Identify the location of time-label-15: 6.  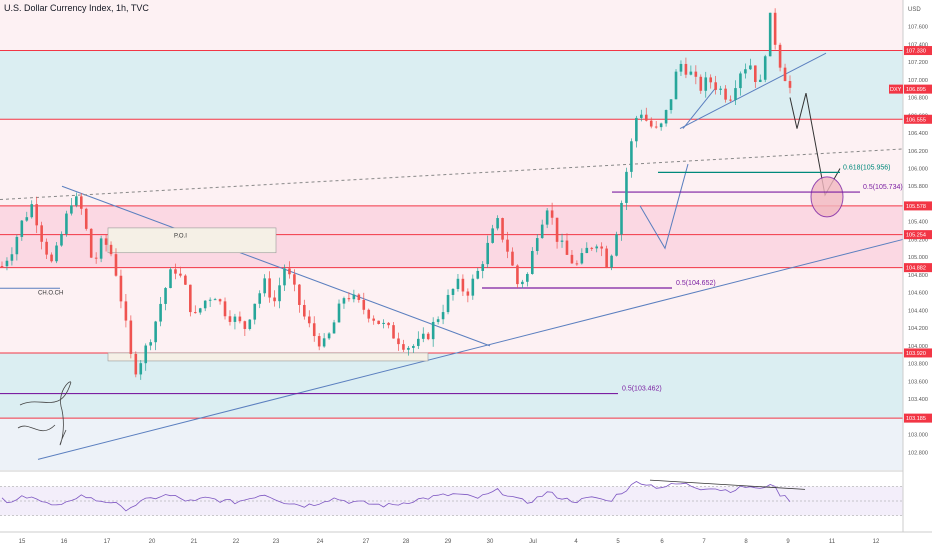
(662, 542).